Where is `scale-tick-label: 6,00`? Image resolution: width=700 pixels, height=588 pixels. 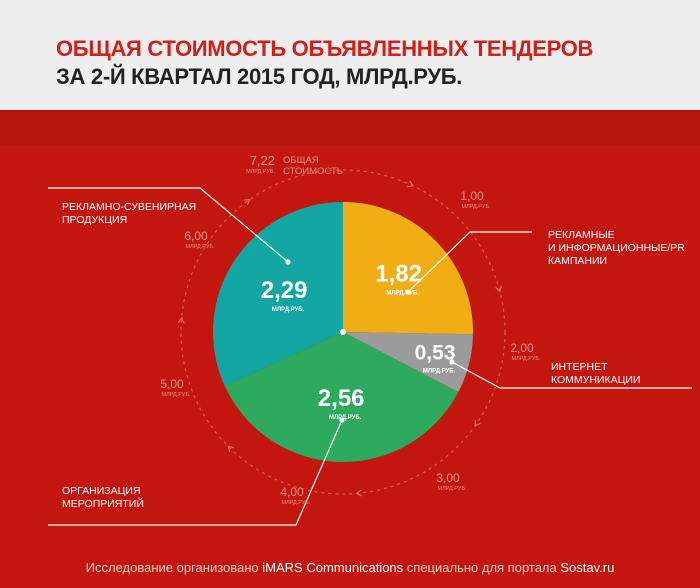
scale-tick-label: 6,00 is located at coordinates (196, 236).